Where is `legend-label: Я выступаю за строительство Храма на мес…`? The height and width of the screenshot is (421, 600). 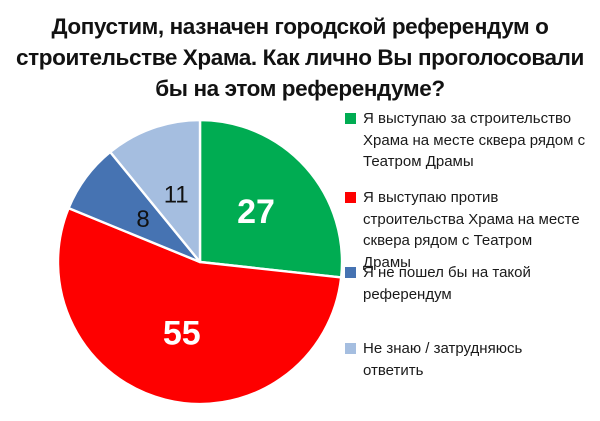
legend-label: Я выступаю за строительство Храма на мес… is located at coordinates (474, 140).